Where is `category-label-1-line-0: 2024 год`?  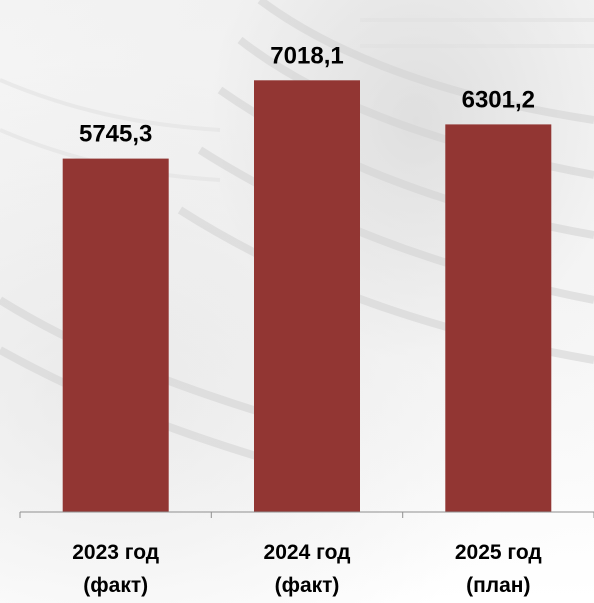 category-label-1-line-0: 2024 год is located at coordinates (307, 552).